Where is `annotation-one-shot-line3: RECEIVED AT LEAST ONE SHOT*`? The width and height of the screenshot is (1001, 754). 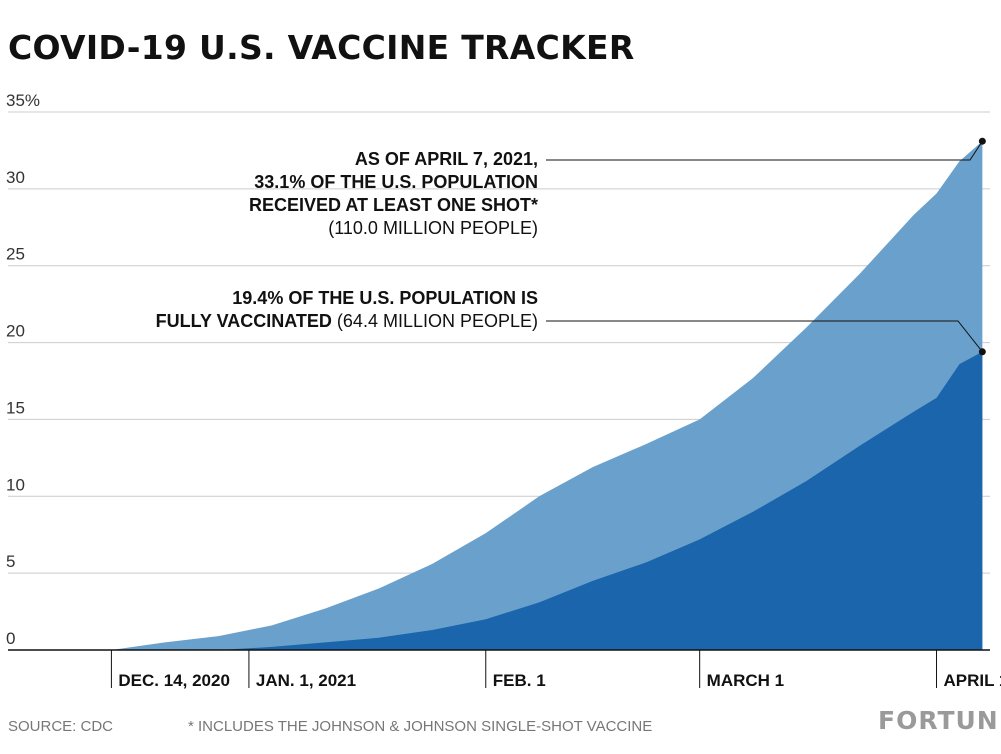
annotation-one-shot-line3: RECEIVED AT LEAST ONE SHOT* is located at coordinates (393, 205).